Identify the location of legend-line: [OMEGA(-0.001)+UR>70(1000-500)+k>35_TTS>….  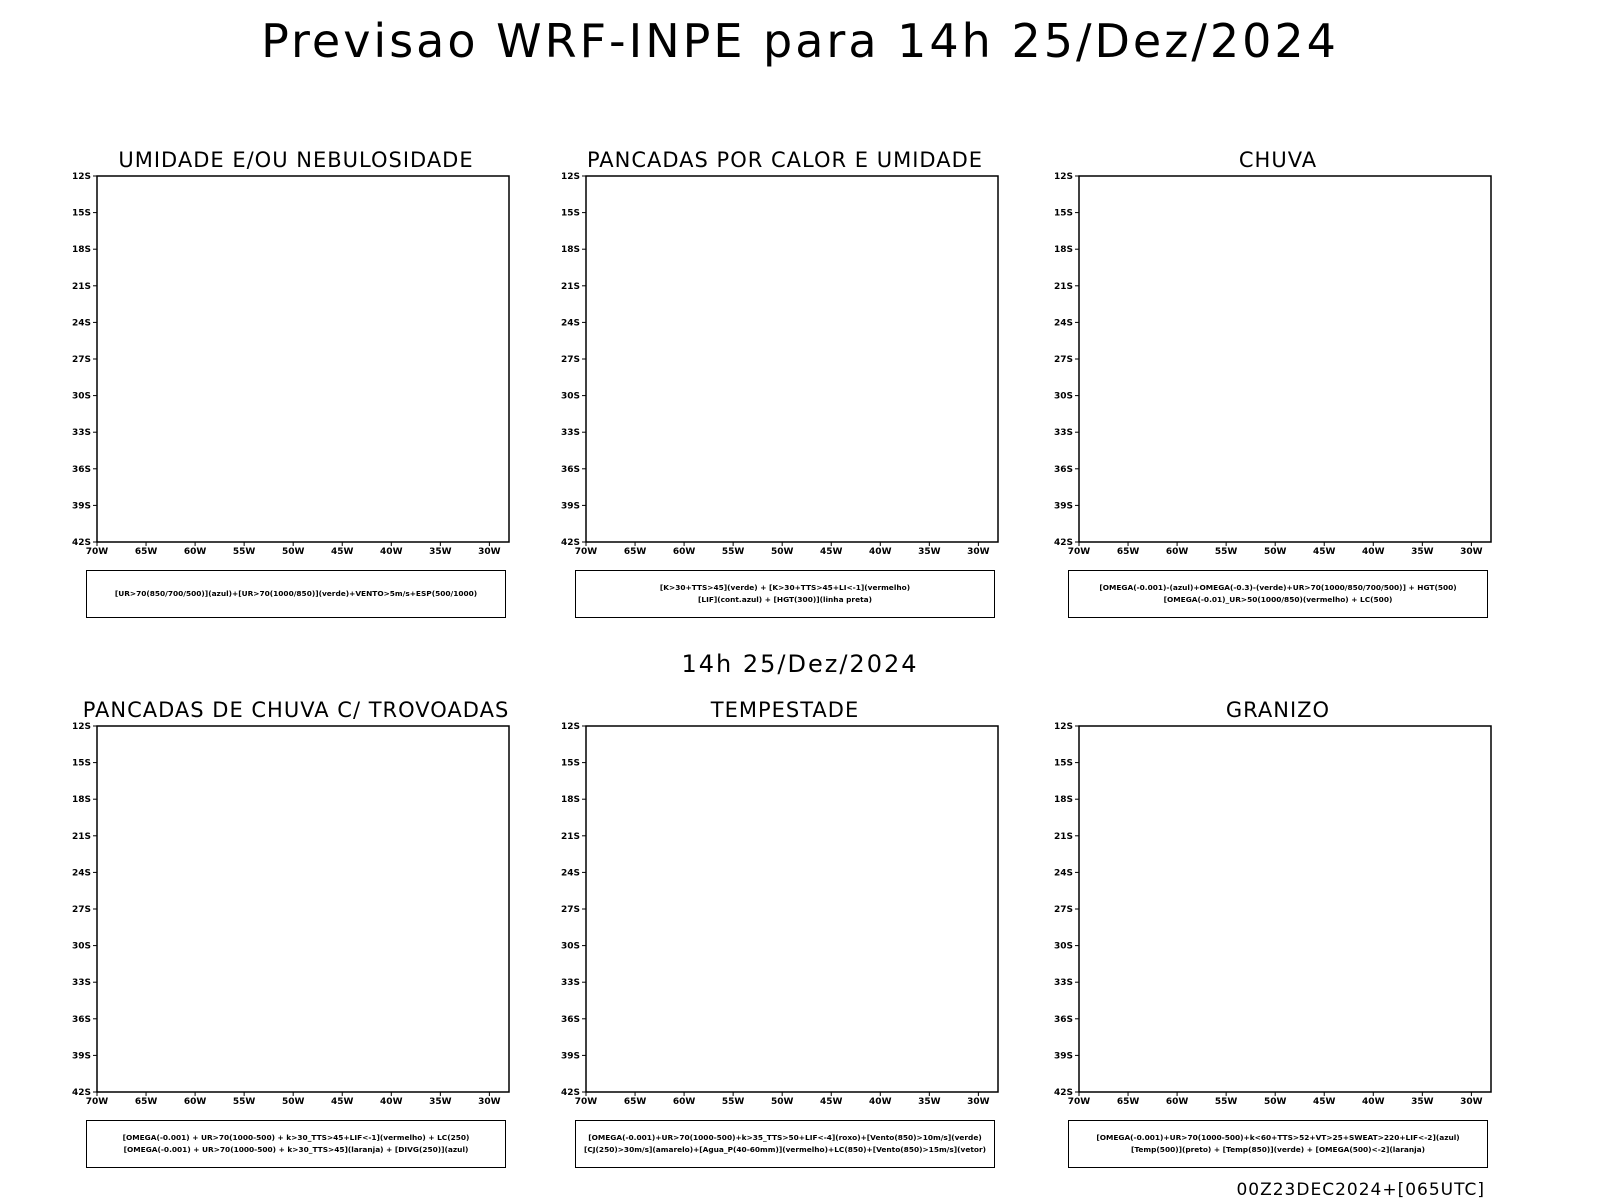
(785, 1137).